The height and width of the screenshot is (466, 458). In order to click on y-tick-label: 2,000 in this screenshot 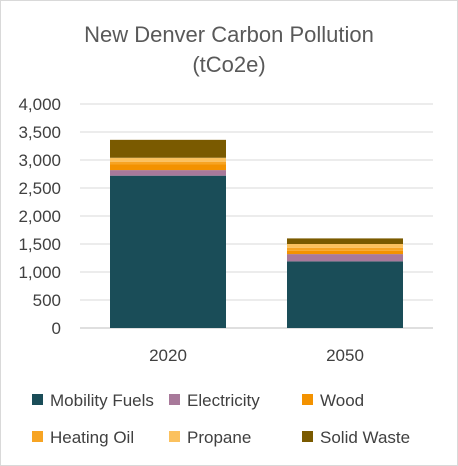, I will do `click(39, 216)`.